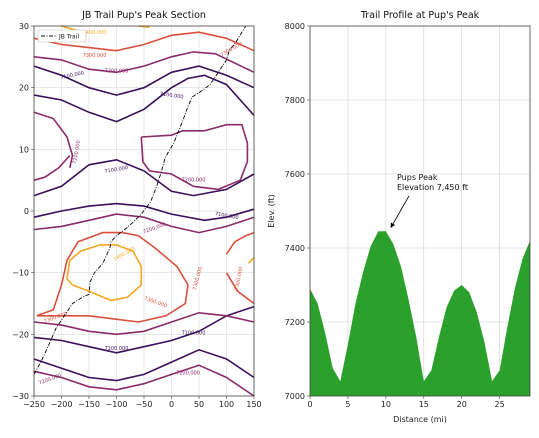  I want to click on y-tick-label: 10, so click(24, 149).